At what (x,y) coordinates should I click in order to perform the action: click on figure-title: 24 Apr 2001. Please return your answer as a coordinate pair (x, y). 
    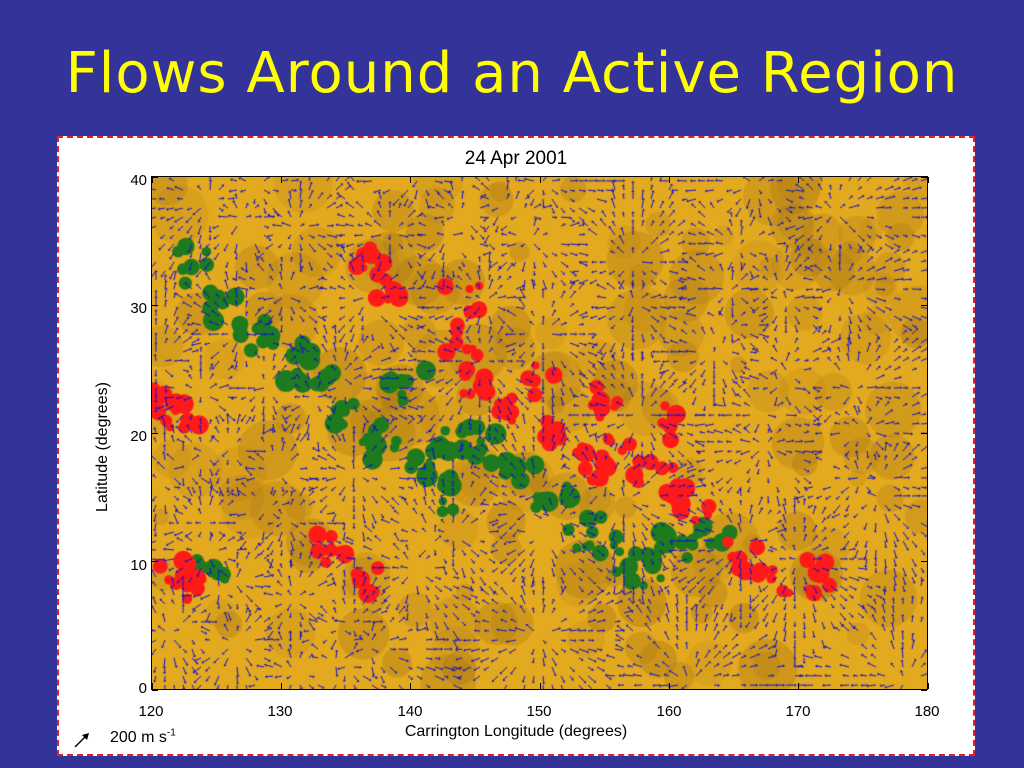
    Looking at the image, I should click on (516, 158).